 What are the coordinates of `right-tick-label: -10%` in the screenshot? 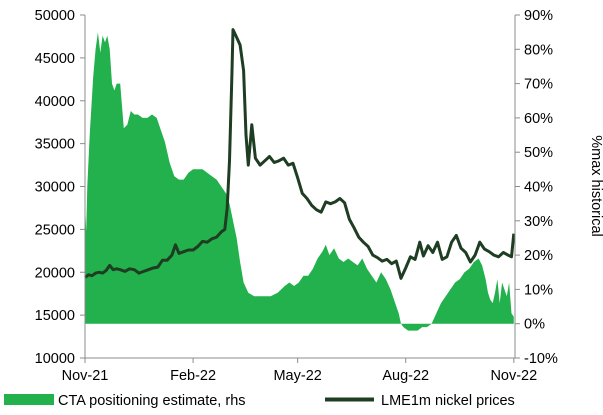 It's located at (541, 359).